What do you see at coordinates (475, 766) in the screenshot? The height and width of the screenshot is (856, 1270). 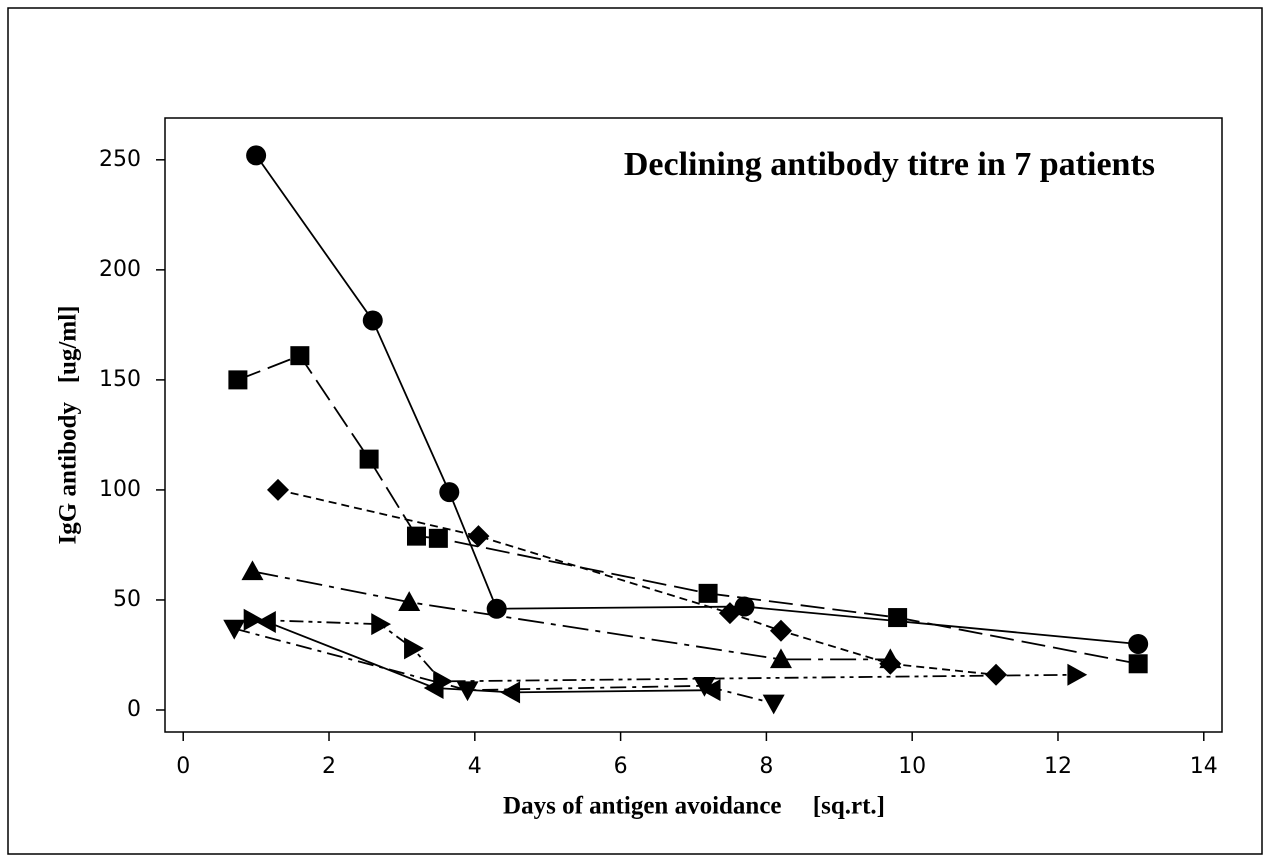 I see `x-tick-label: 4` at bounding box center [475, 766].